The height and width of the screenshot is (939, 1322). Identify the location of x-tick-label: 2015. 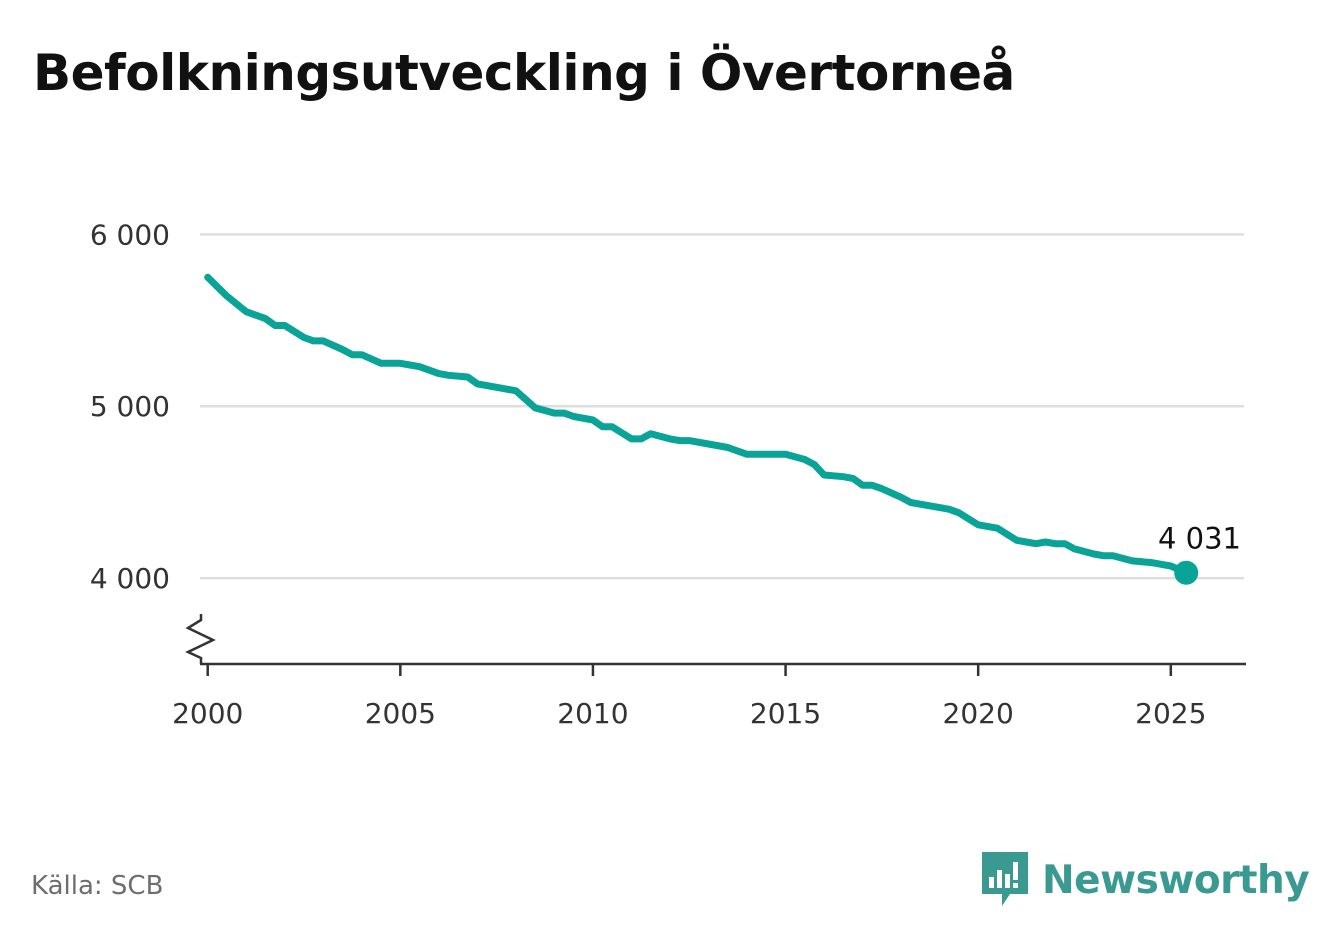
(785, 713).